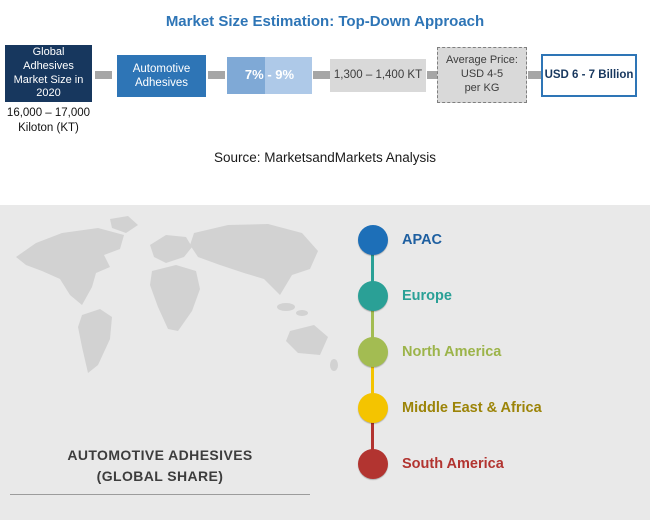  I want to click on continent-europe, so click(171, 249).